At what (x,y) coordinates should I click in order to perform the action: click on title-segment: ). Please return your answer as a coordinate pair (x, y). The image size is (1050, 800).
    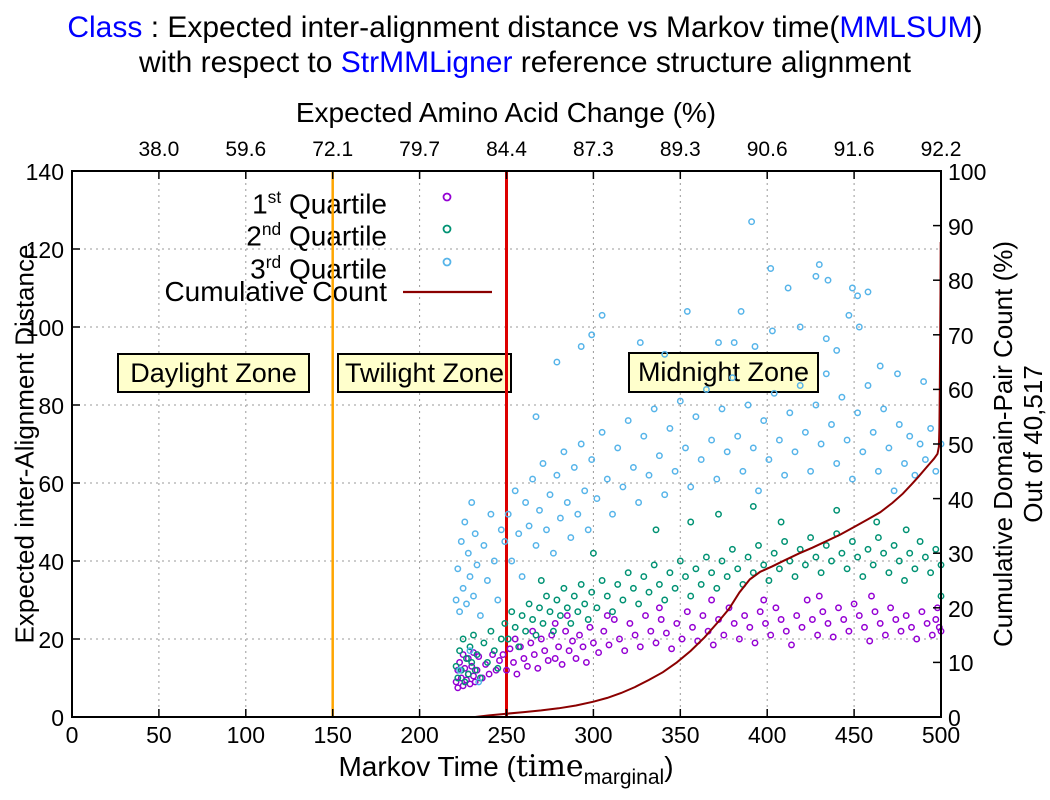
    Looking at the image, I should click on (977, 27).